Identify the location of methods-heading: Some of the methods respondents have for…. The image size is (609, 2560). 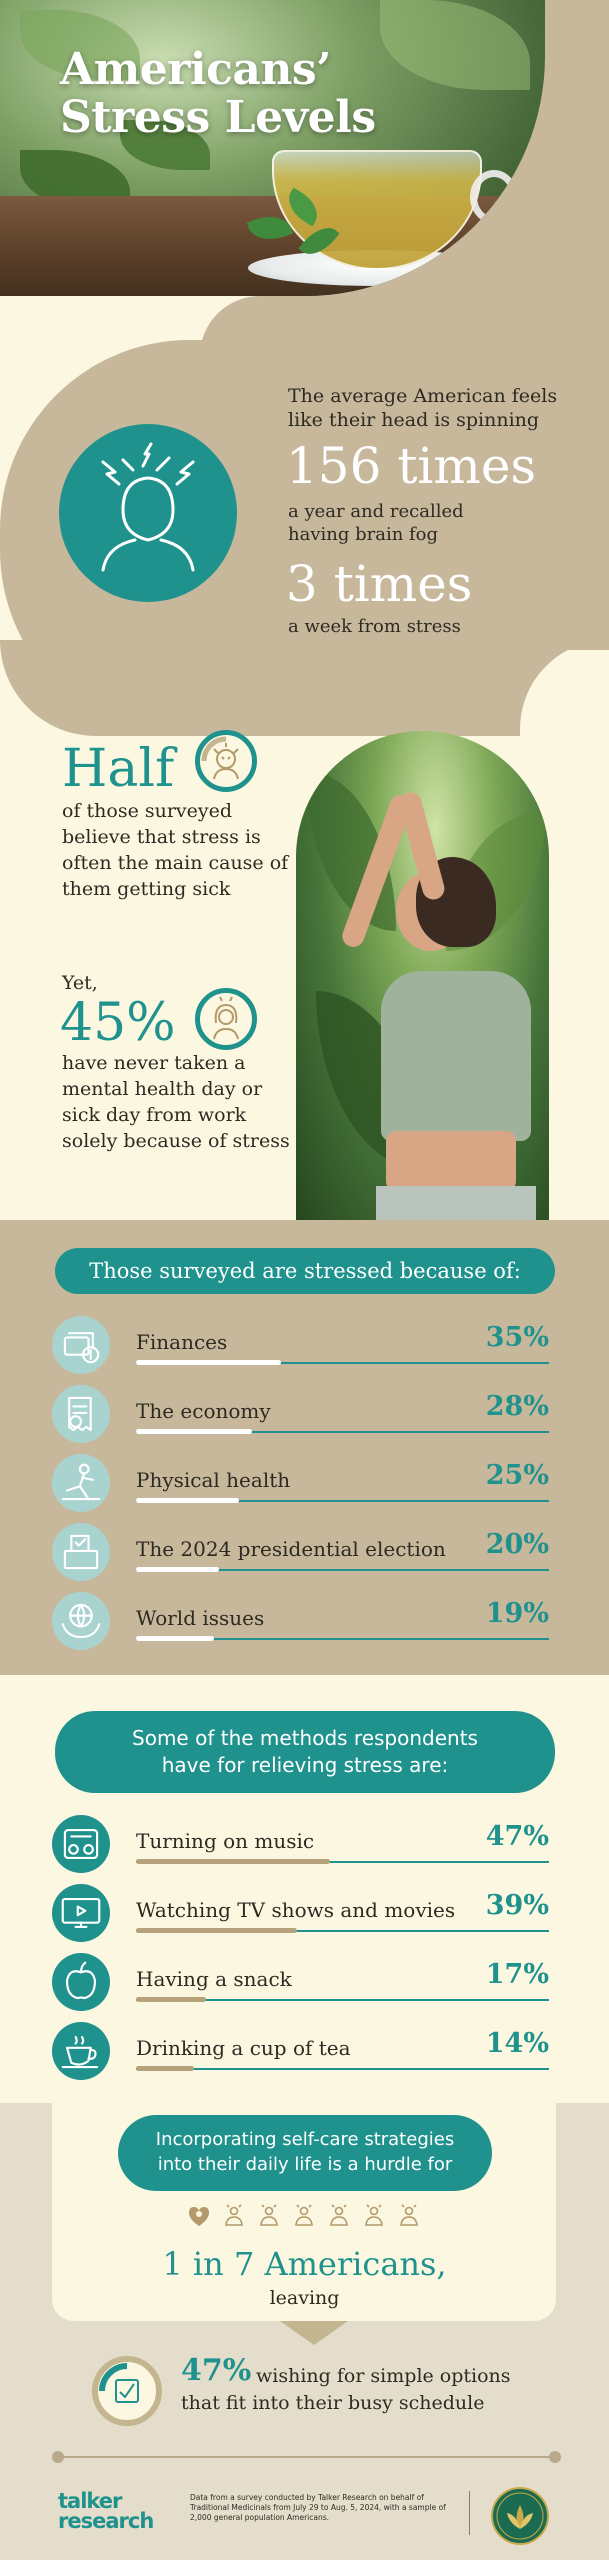
(305, 1752).